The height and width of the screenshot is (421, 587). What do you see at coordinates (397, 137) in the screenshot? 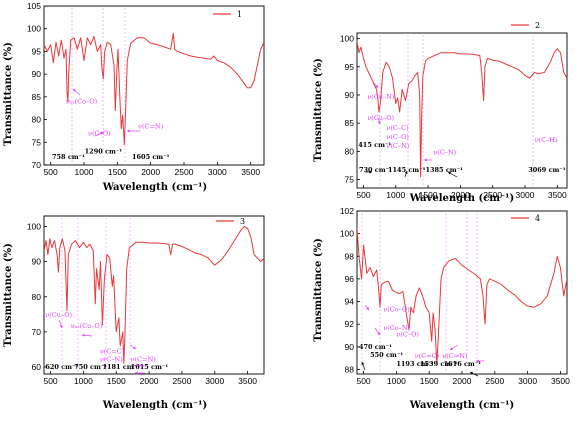
I see `band-assignment-label: ν(C–O)` at bounding box center [397, 137].